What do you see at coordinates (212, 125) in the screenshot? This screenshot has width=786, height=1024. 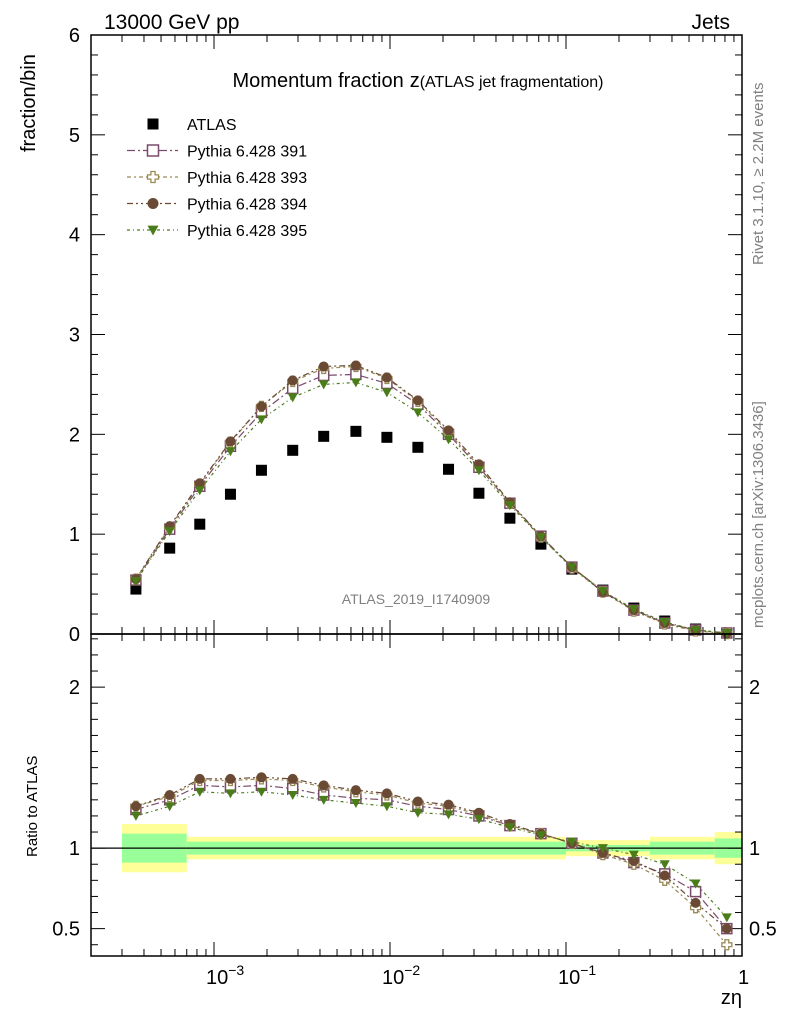 I see `legend-label: ATLAS` at bounding box center [212, 125].